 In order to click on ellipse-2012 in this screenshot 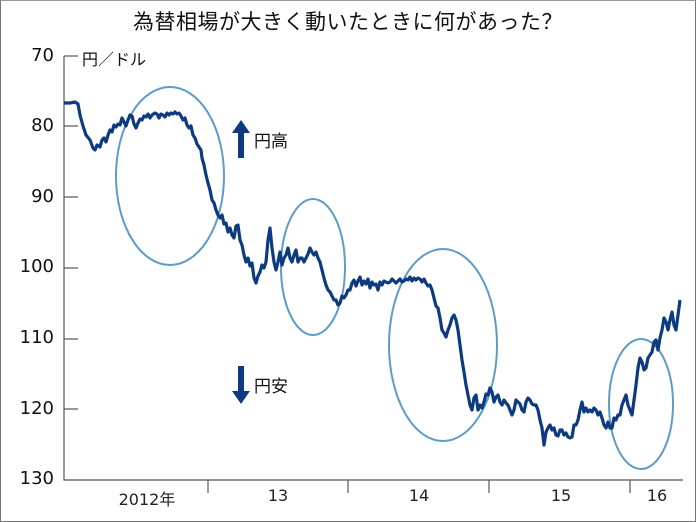, I will do `click(170, 176)`.